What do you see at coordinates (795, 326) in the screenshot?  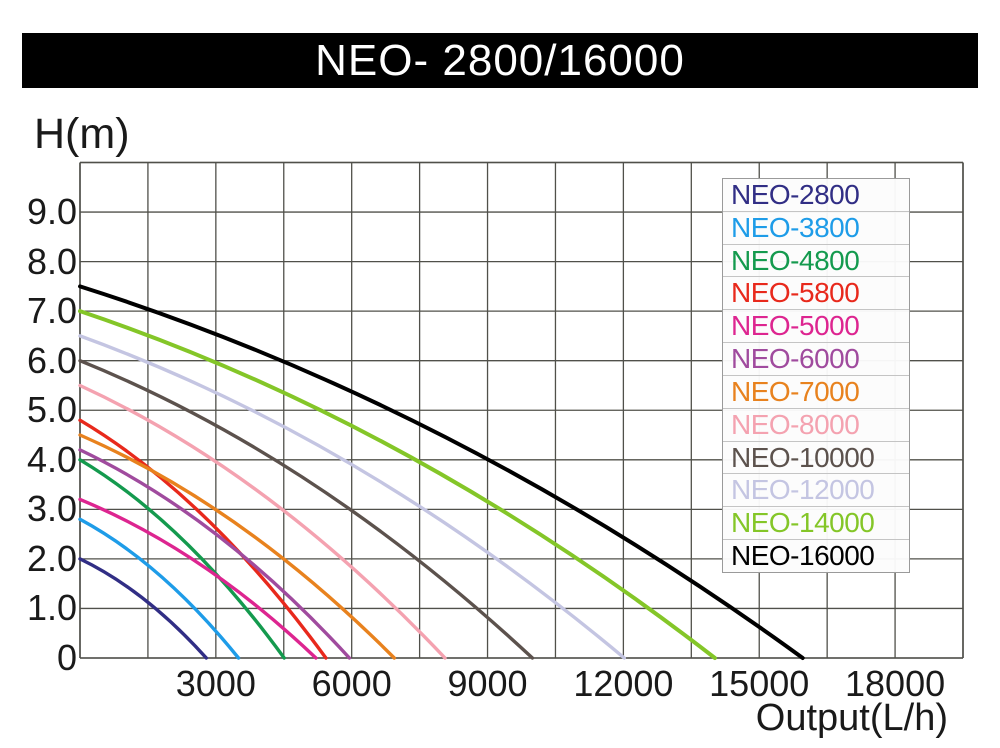 I see `legend-label: NEO-5000` at bounding box center [795, 326].